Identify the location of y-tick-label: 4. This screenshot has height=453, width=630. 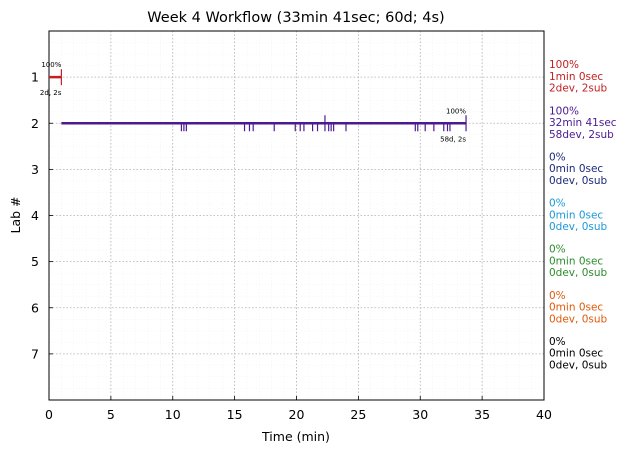
(35, 215).